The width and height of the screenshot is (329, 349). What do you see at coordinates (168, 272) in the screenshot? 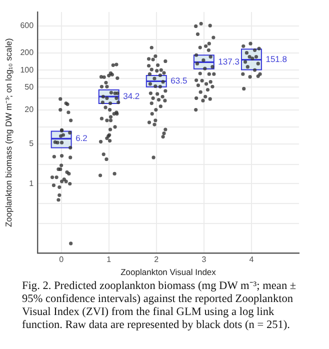
I see `x-axis-title: Zooplankton Visual Index` at bounding box center [168, 272].